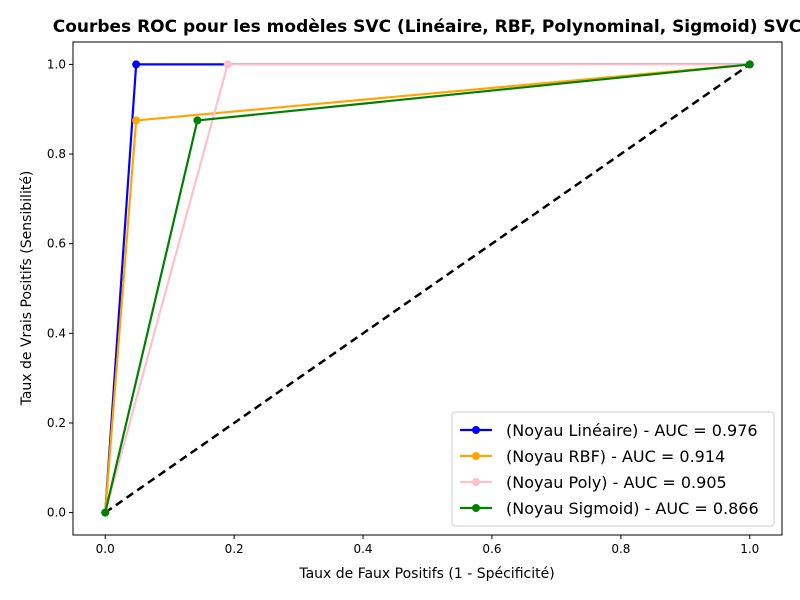  I want to click on legend-entry-label: (Noyau Poly) - AUC = 0.905, so click(616, 482).